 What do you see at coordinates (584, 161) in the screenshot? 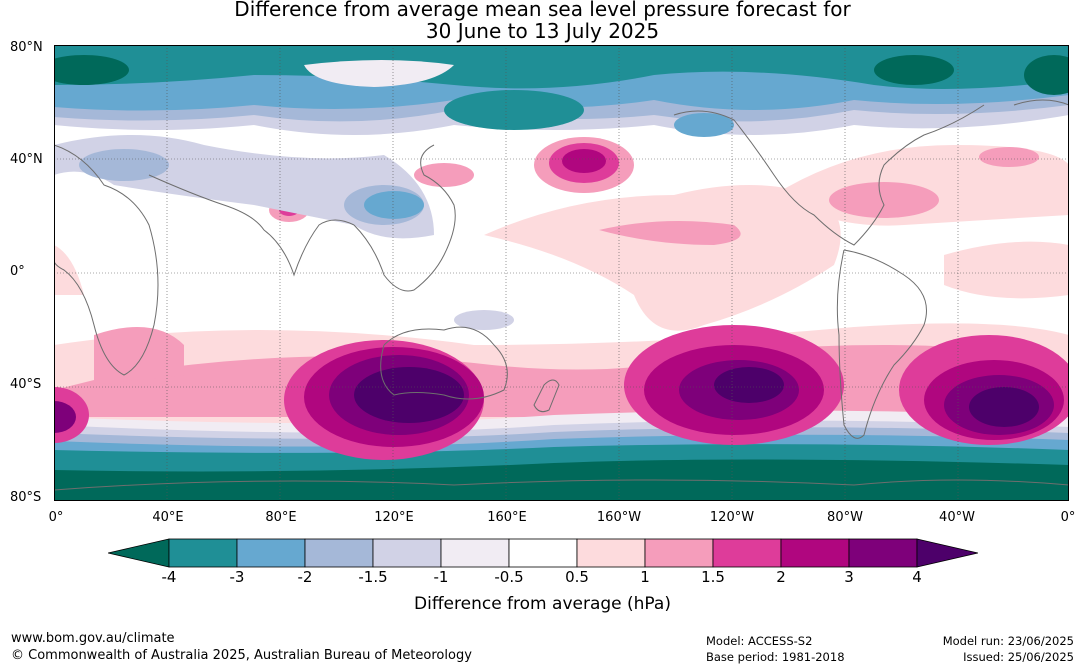
I see `north-pacific-high-inner` at bounding box center [584, 161].